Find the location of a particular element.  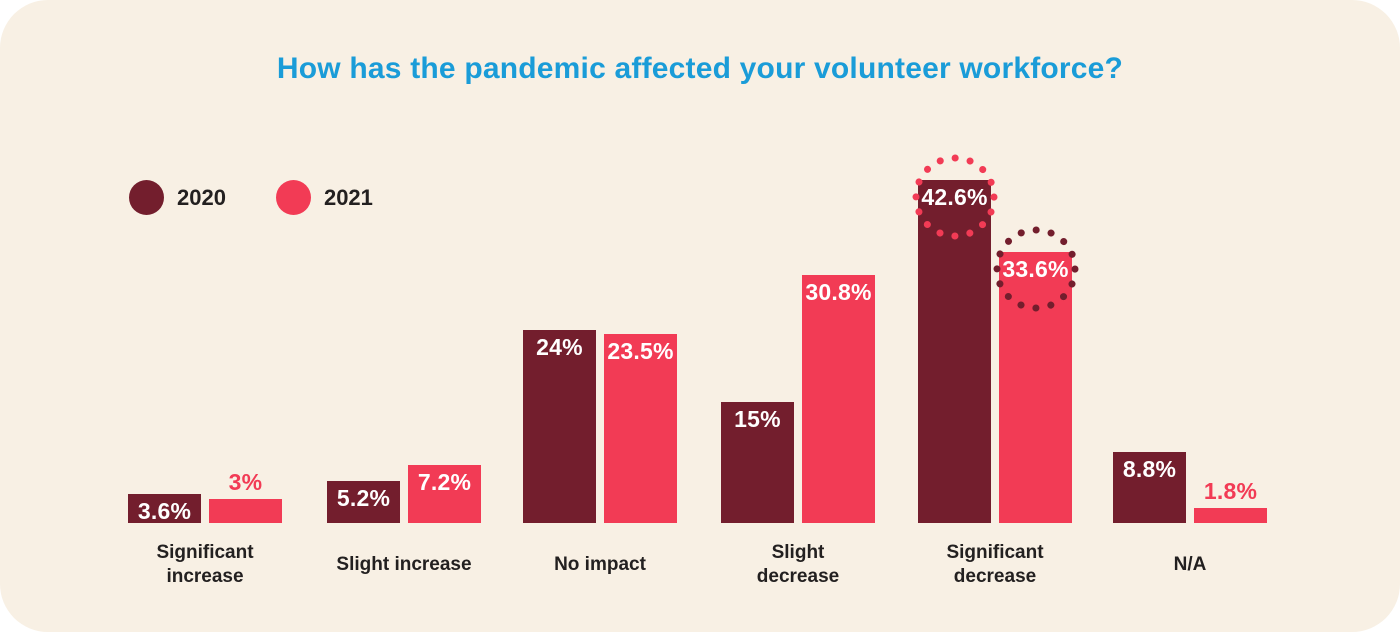

bar-2020-n-a: 8.8% is located at coordinates (1149, 487).